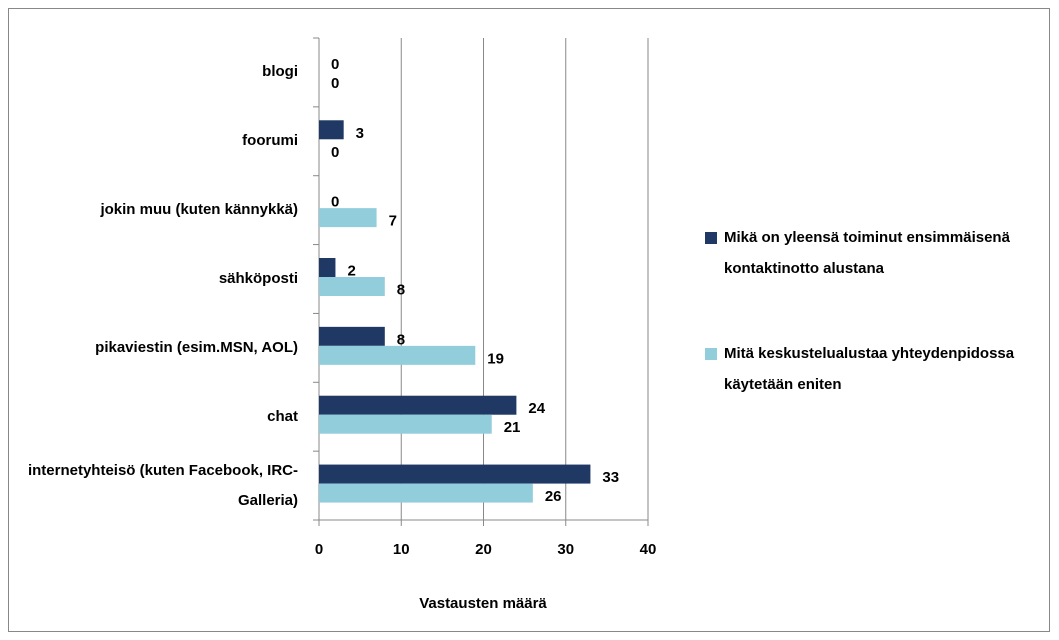  Describe the element at coordinates (393, 221) in the screenshot. I see `value-label: 7` at that location.